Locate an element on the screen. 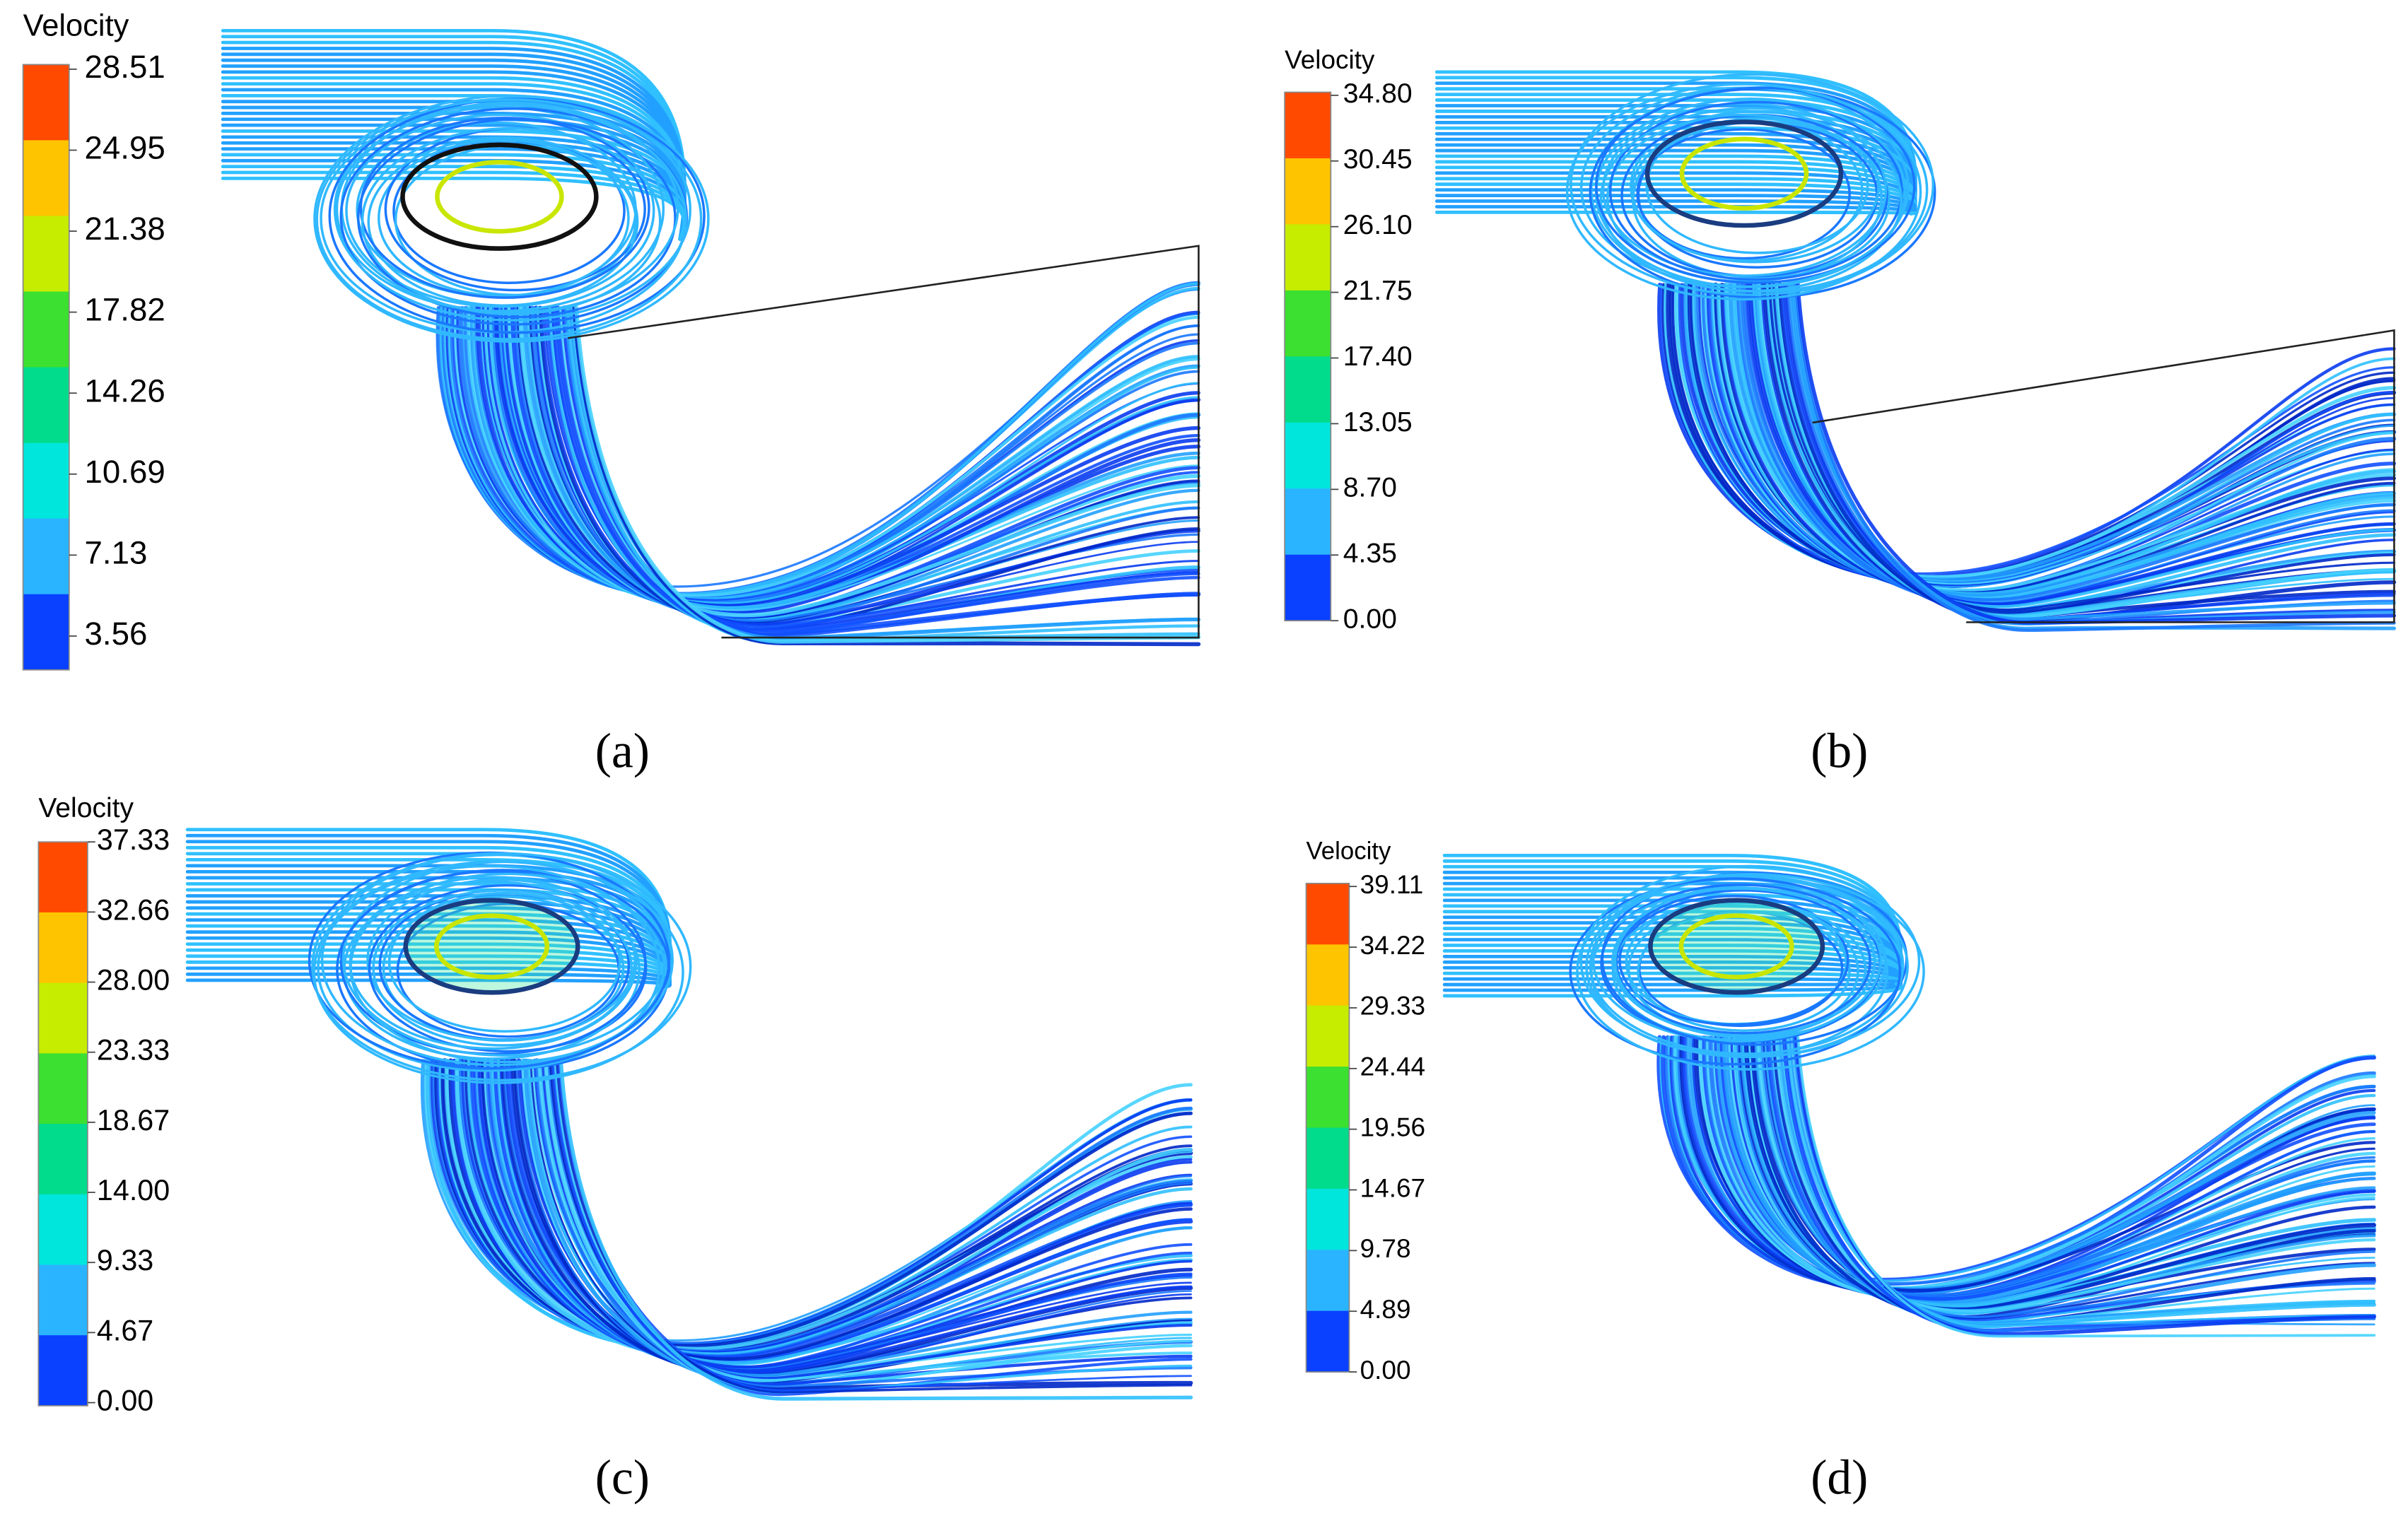 The height and width of the screenshot is (1521, 2408). tick-label: 4.35 is located at coordinates (1370, 554).